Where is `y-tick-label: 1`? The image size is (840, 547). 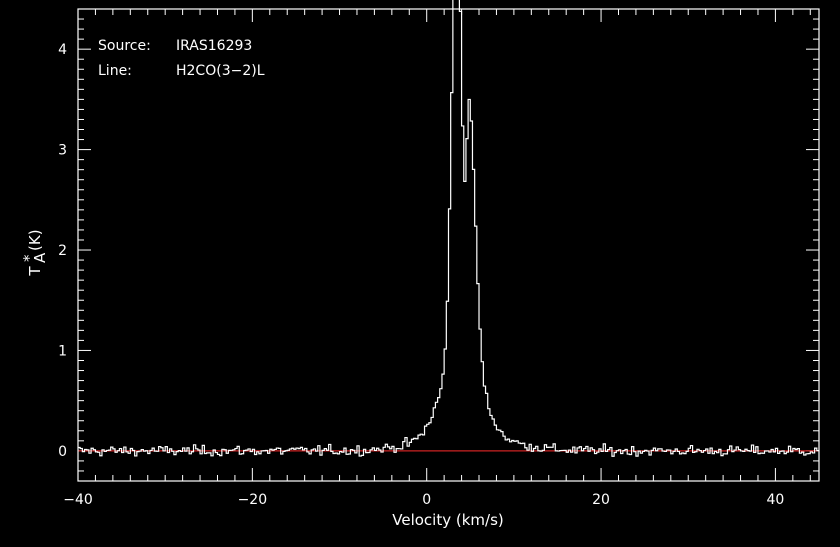 y-tick-label: 1 is located at coordinates (62, 351).